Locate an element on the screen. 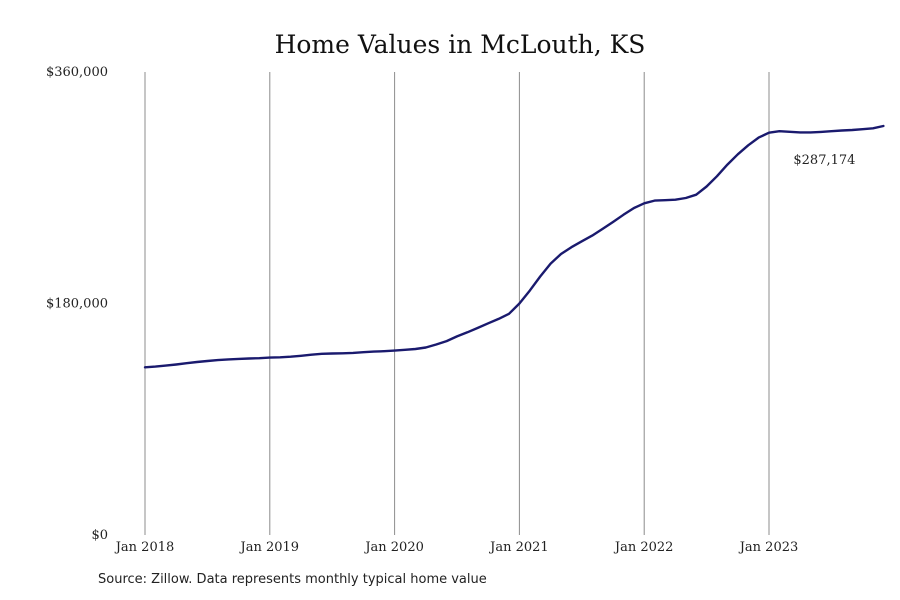  y-tick-label: $180,000 is located at coordinates (77, 304).